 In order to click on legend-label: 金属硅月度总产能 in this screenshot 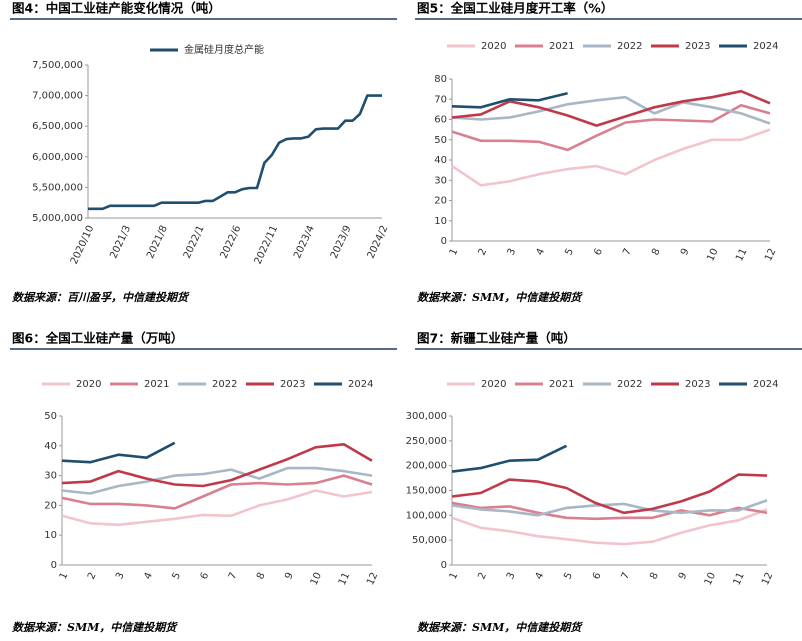, I will do `click(224, 49)`.